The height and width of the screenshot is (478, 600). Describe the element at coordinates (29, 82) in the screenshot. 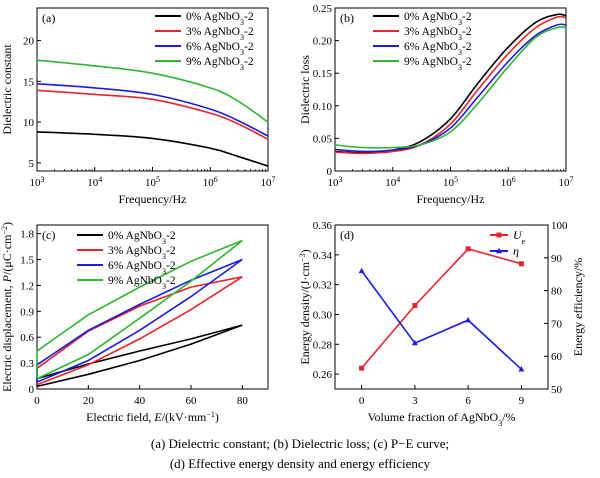

I see `y-tick-label: 15` at that location.